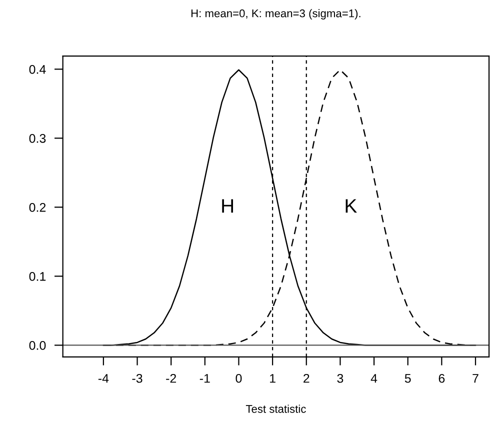 The width and height of the screenshot is (491, 428). I want to click on series-label: H, so click(228, 206).